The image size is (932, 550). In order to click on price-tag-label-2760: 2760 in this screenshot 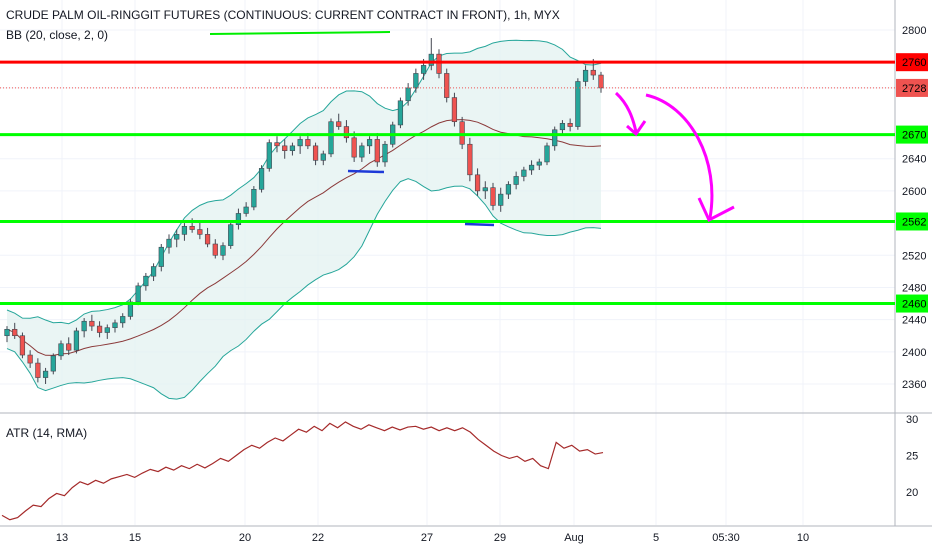, I will do `click(914, 63)`.